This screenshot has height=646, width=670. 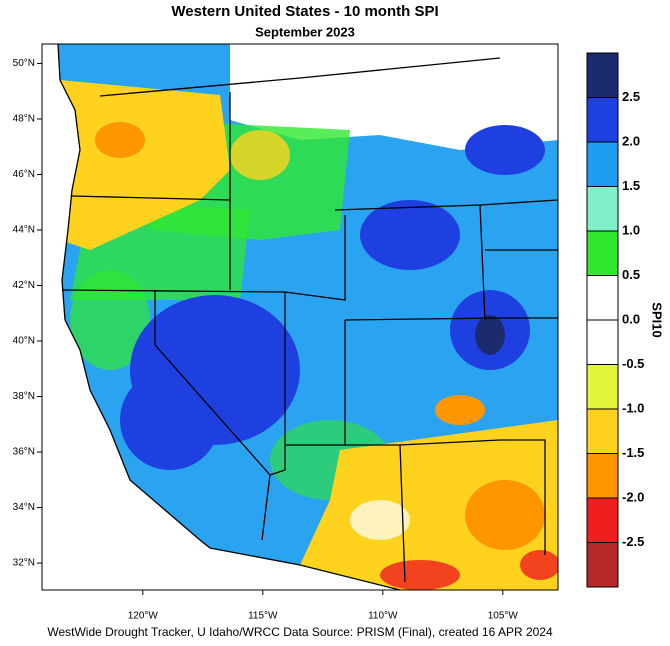 I want to click on subtitle: September 2023, so click(x=305, y=31).